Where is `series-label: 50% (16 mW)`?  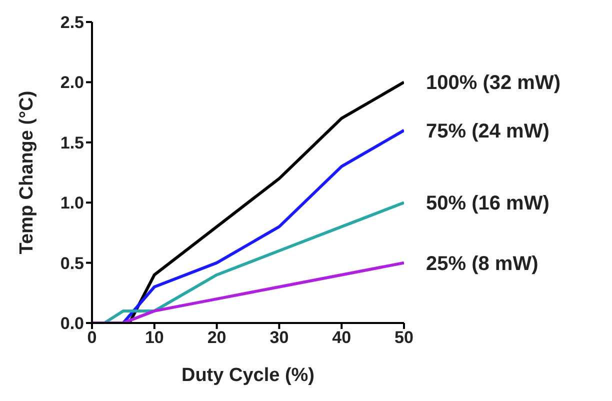
series-label: 50% (16 mW) is located at coordinates (488, 203).